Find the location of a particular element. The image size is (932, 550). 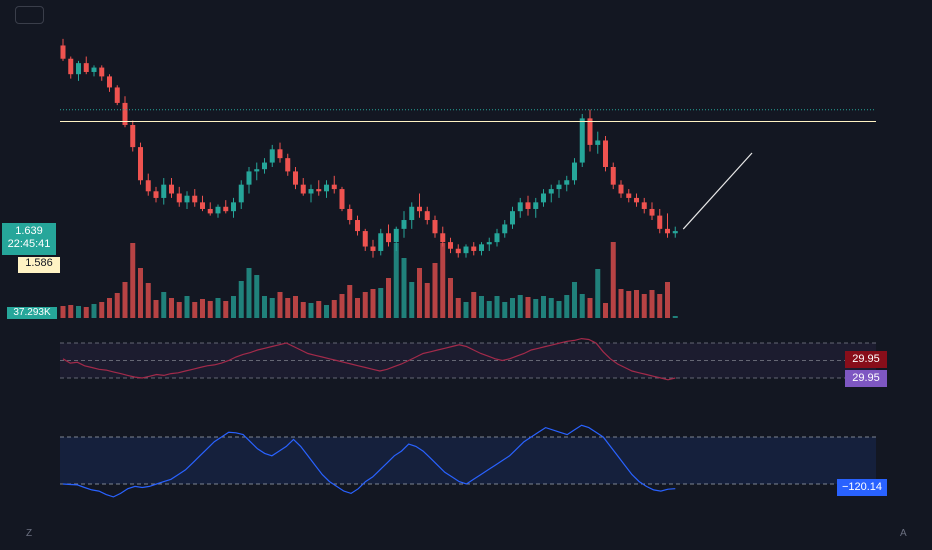

cci-band-fill is located at coordinates (468, 460).